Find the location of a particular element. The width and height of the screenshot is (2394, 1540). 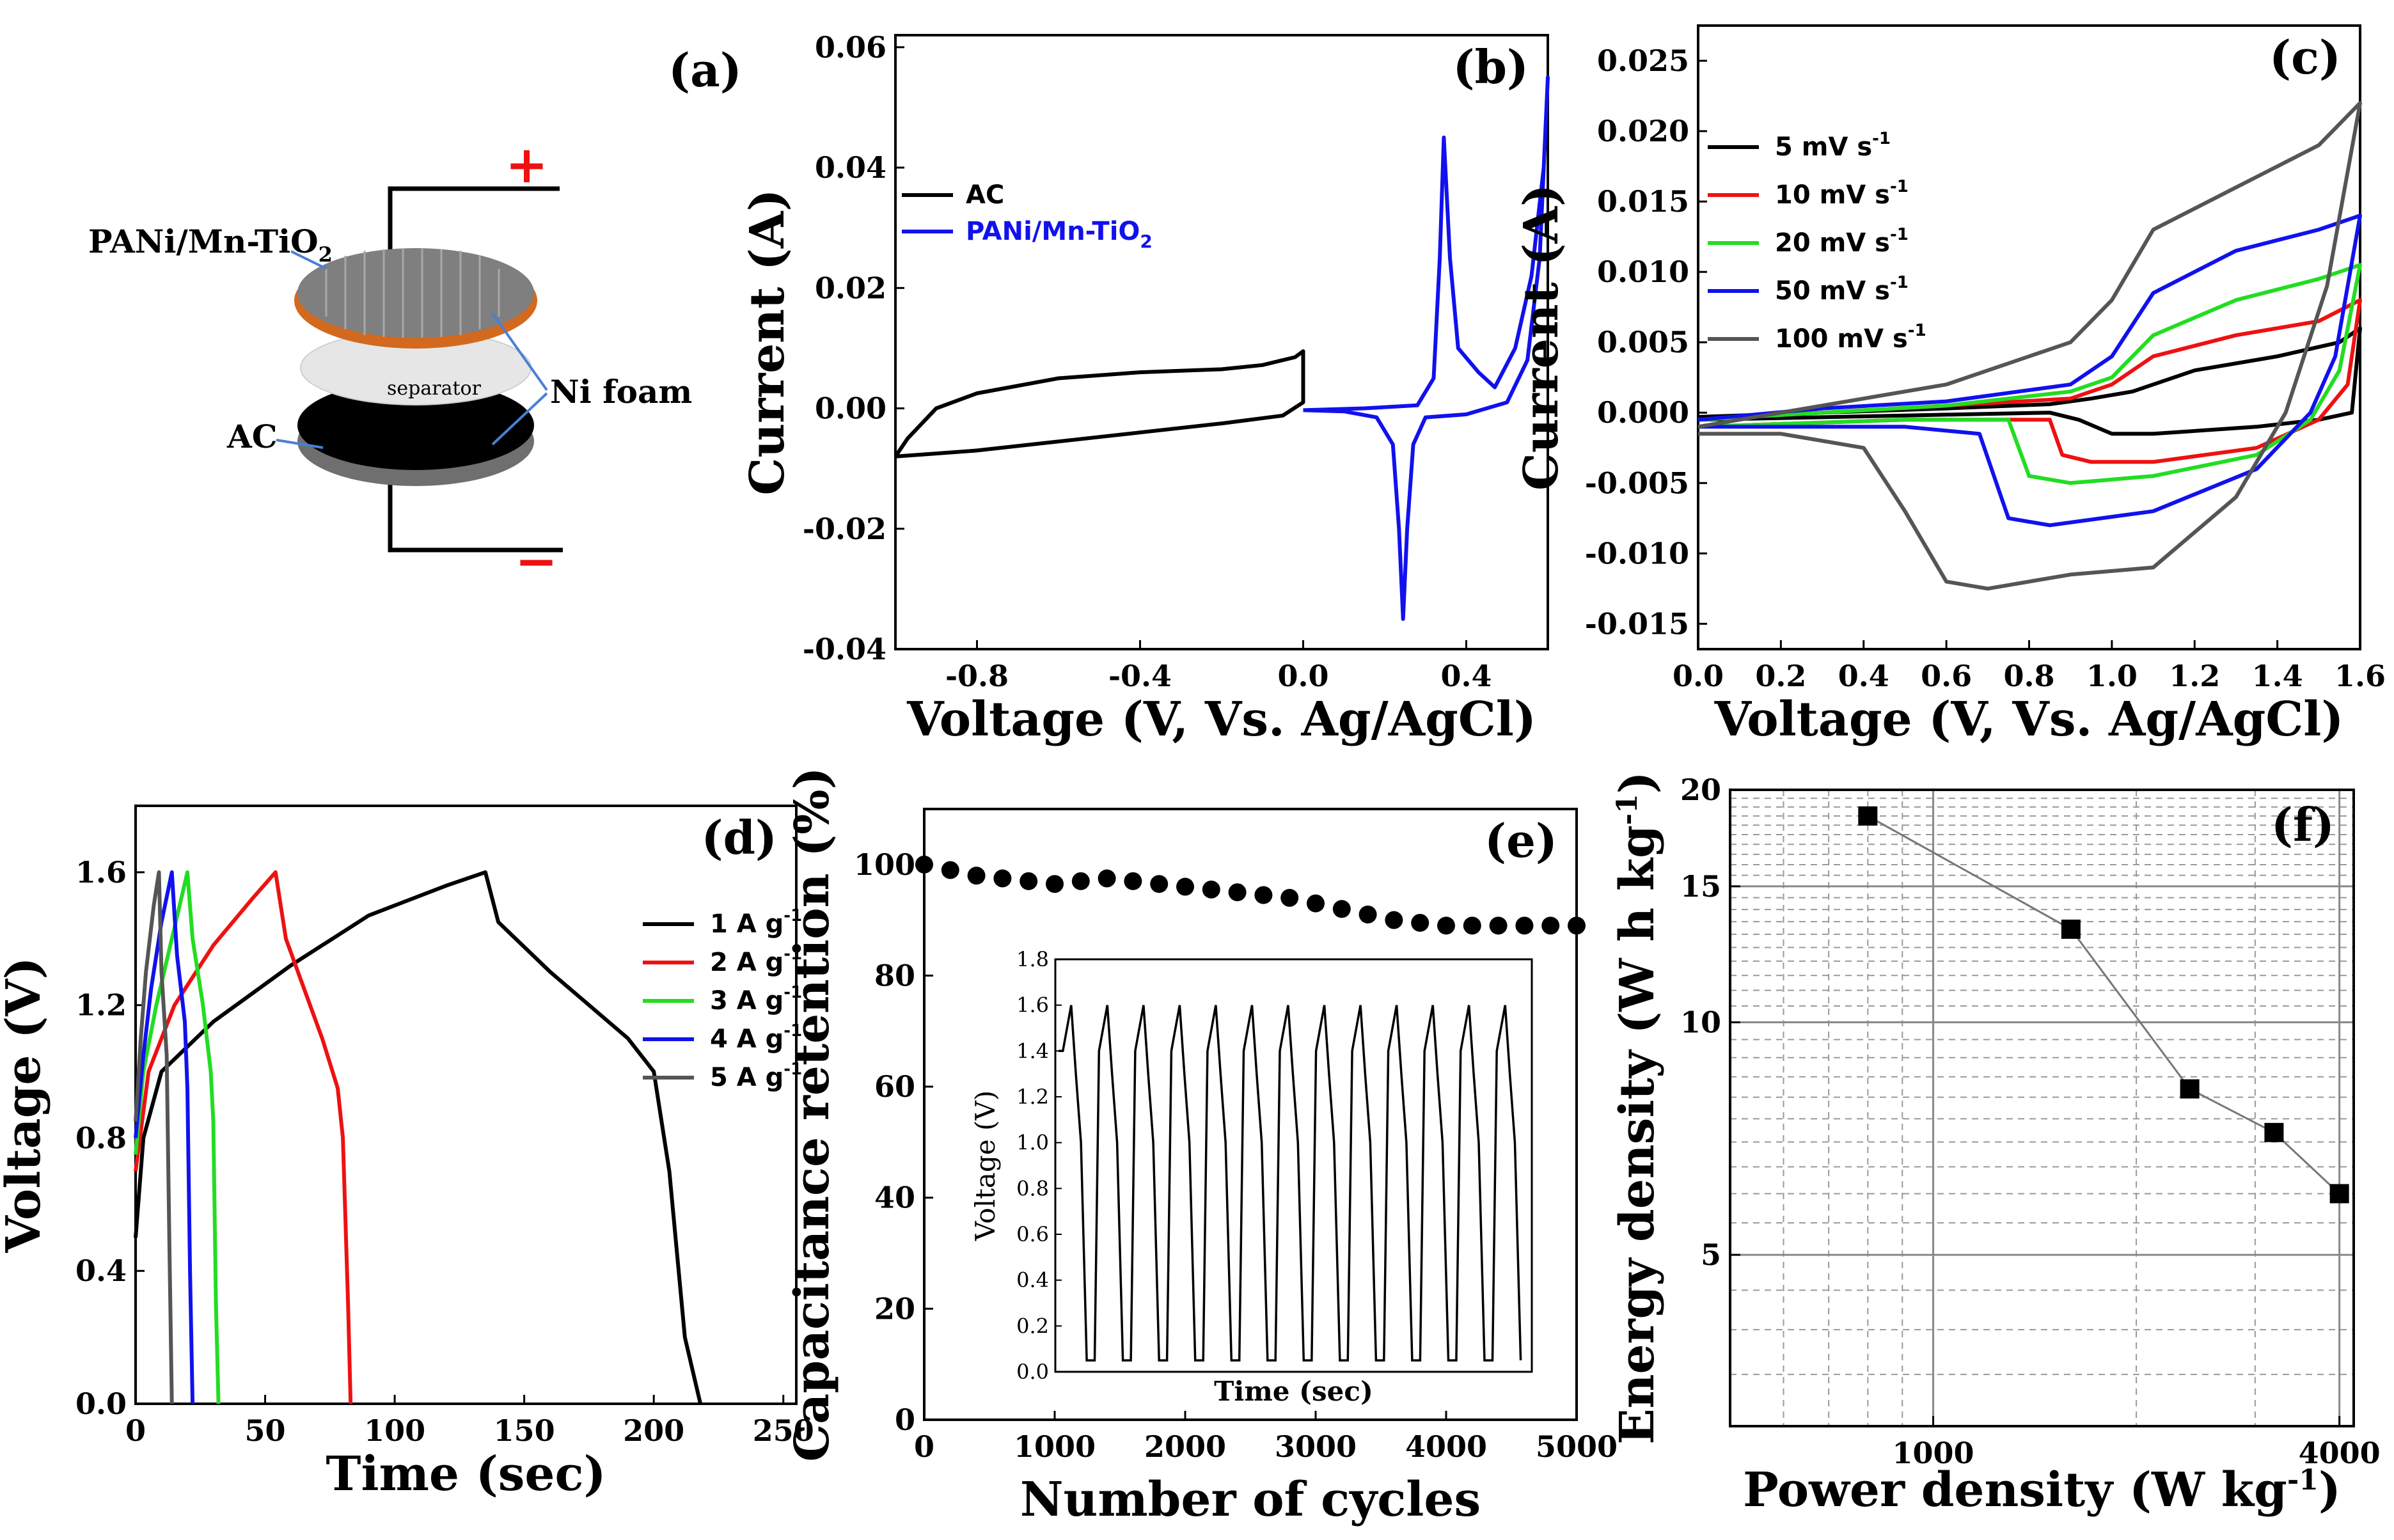

y-tick-label: 0.06 is located at coordinates (850, 48).